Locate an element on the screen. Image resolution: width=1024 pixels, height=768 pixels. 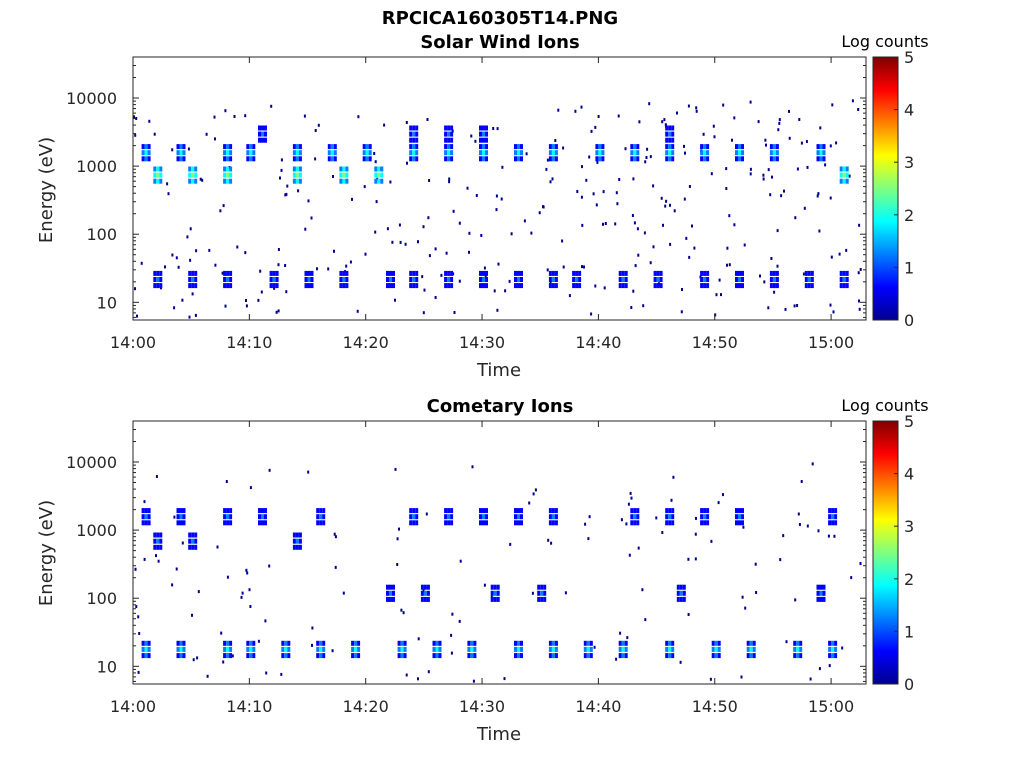
x-tick-label: 14:00 is located at coordinates (133, 342).